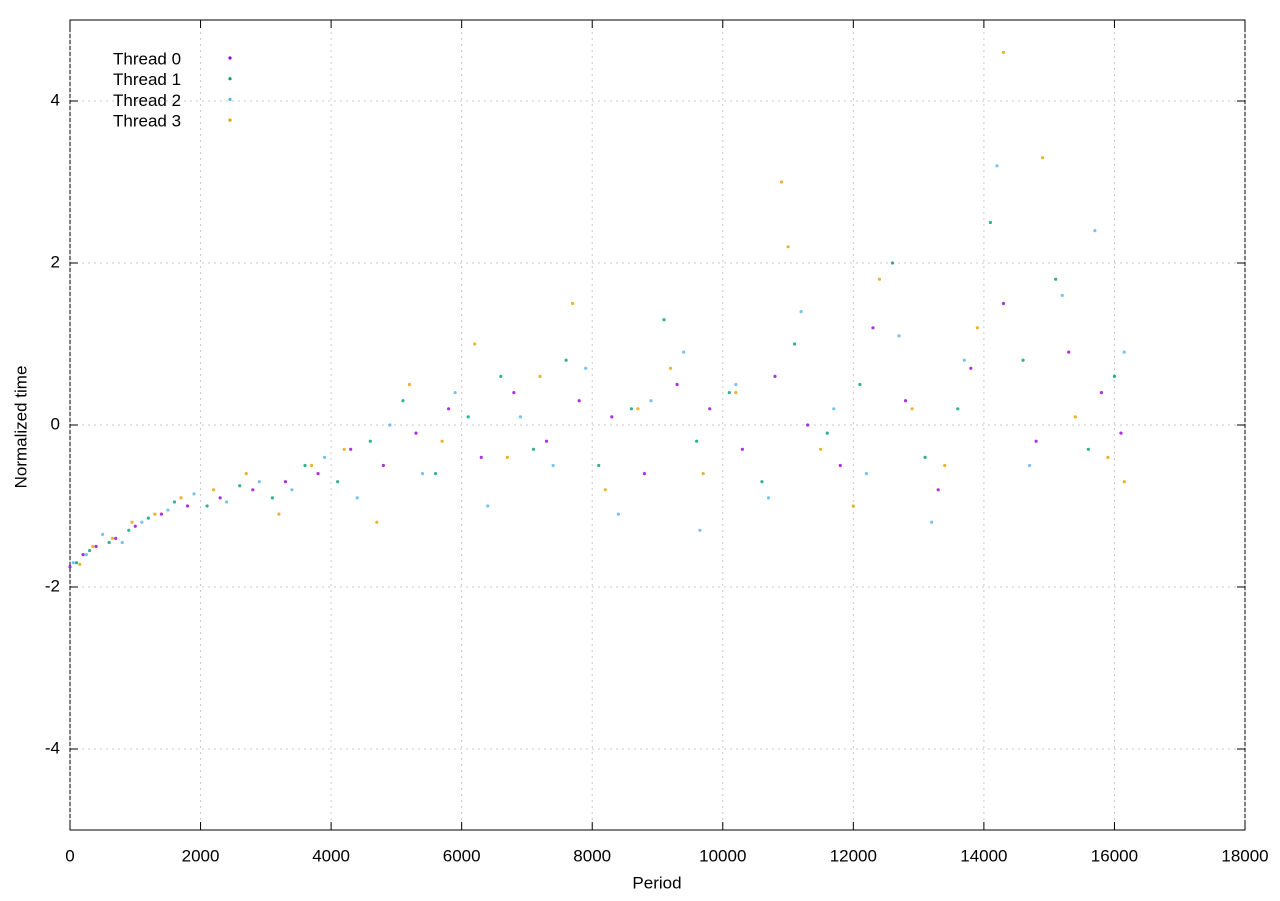 The image size is (1280, 901). Describe the element at coordinates (1114, 855) in the screenshot. I see `x-tick-label: 16000` at that location.